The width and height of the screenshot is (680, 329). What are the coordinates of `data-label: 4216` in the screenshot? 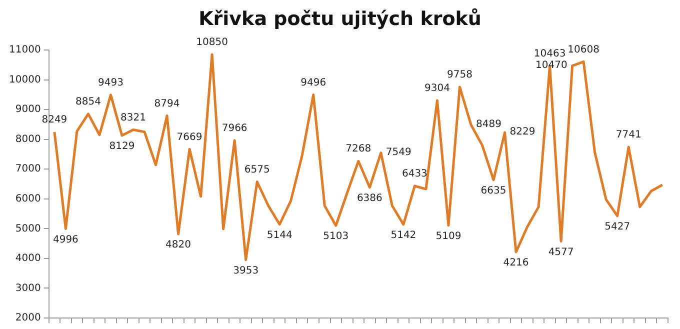 It's located at (516, 263).